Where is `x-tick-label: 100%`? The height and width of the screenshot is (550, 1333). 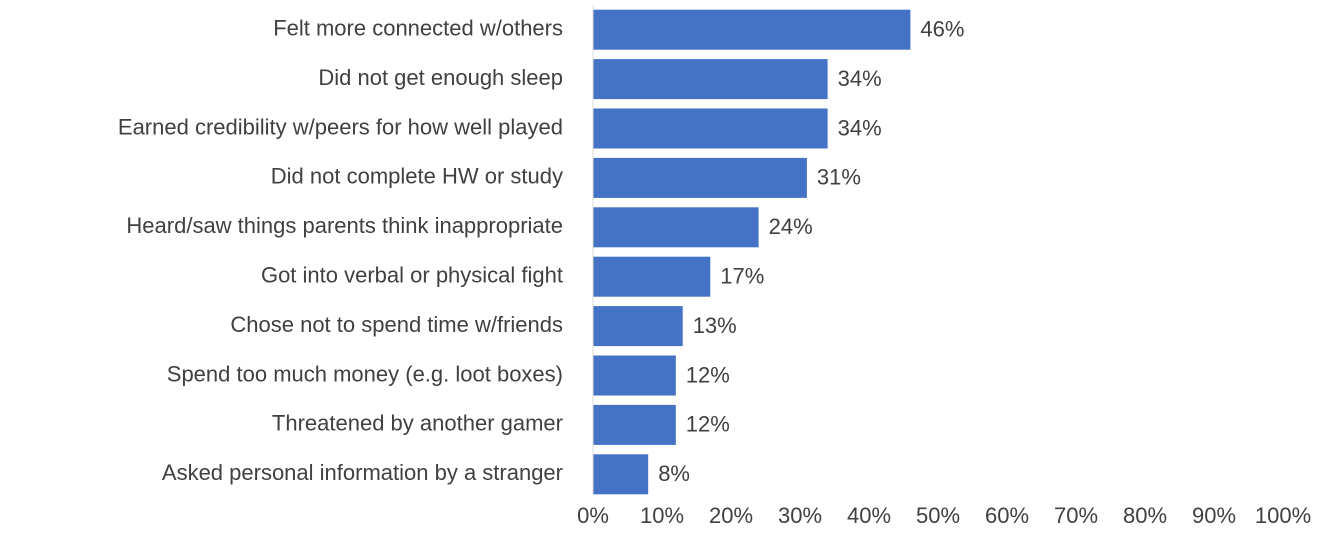 x-tick-label: 100% is located at coordinates (1283, 515).